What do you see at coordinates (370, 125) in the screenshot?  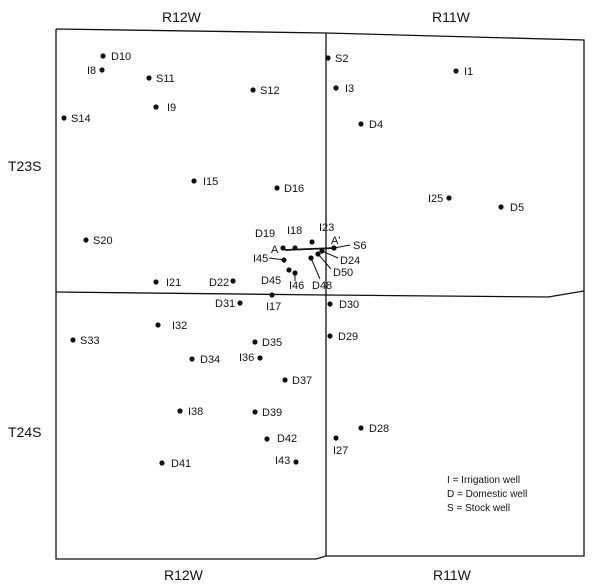 I see `well-d4: D4` at bounding box center [370, 125].